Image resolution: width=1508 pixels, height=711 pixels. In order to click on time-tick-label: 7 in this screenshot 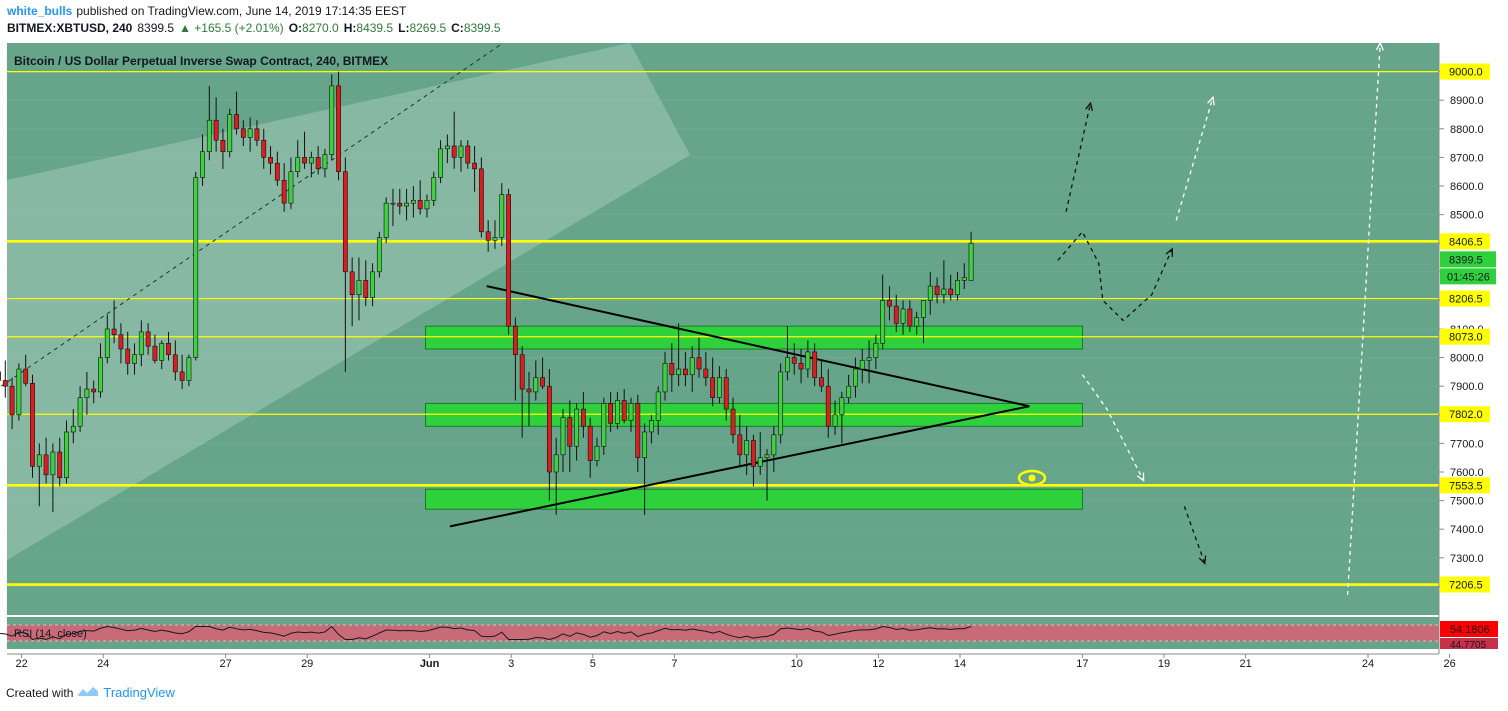, I will do `click(674, 664)`.